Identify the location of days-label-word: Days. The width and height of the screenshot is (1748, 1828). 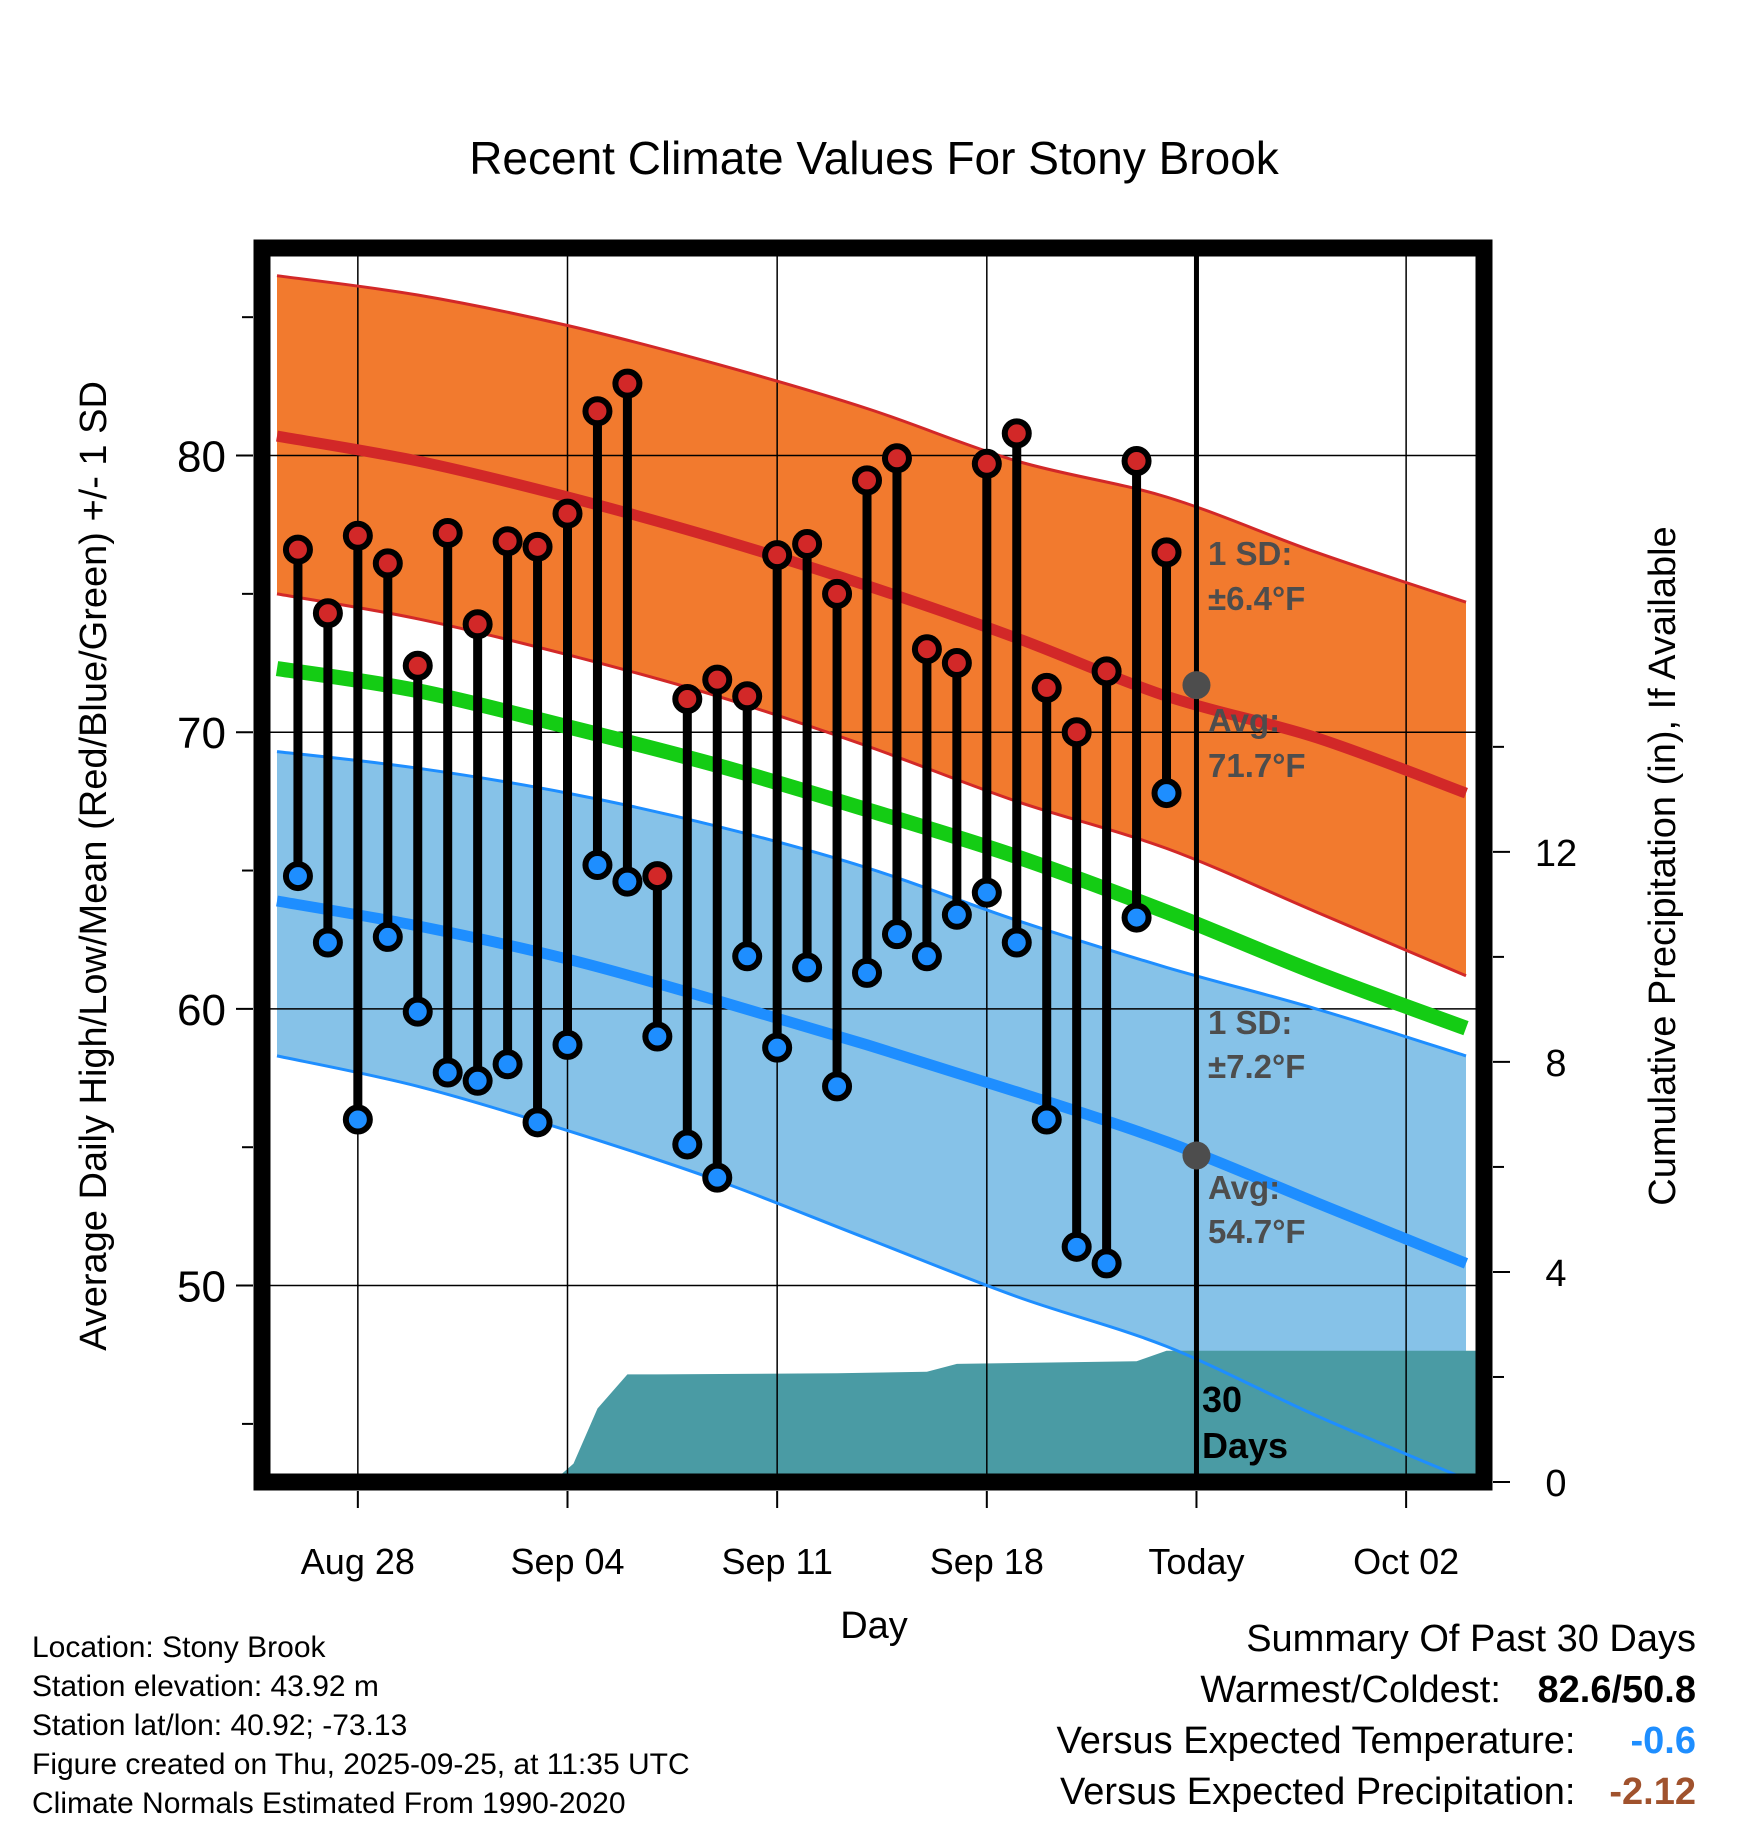
(1245, 1445).